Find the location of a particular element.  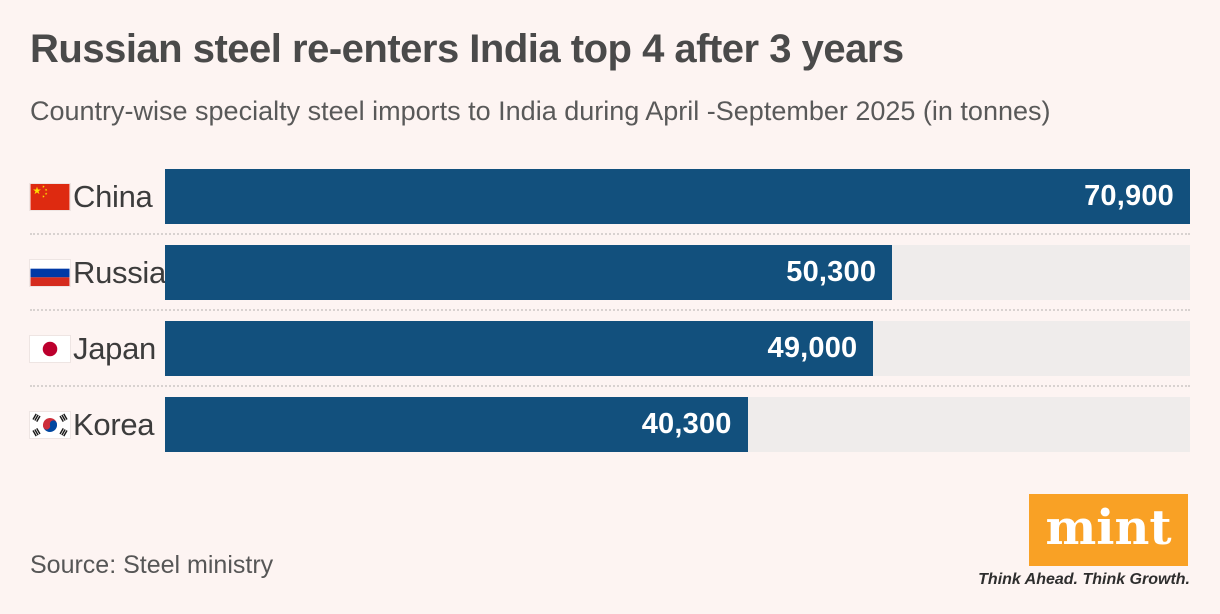

brand-tagline: Think Ahead. Think Growth. is located at coordinates (1084, 579).